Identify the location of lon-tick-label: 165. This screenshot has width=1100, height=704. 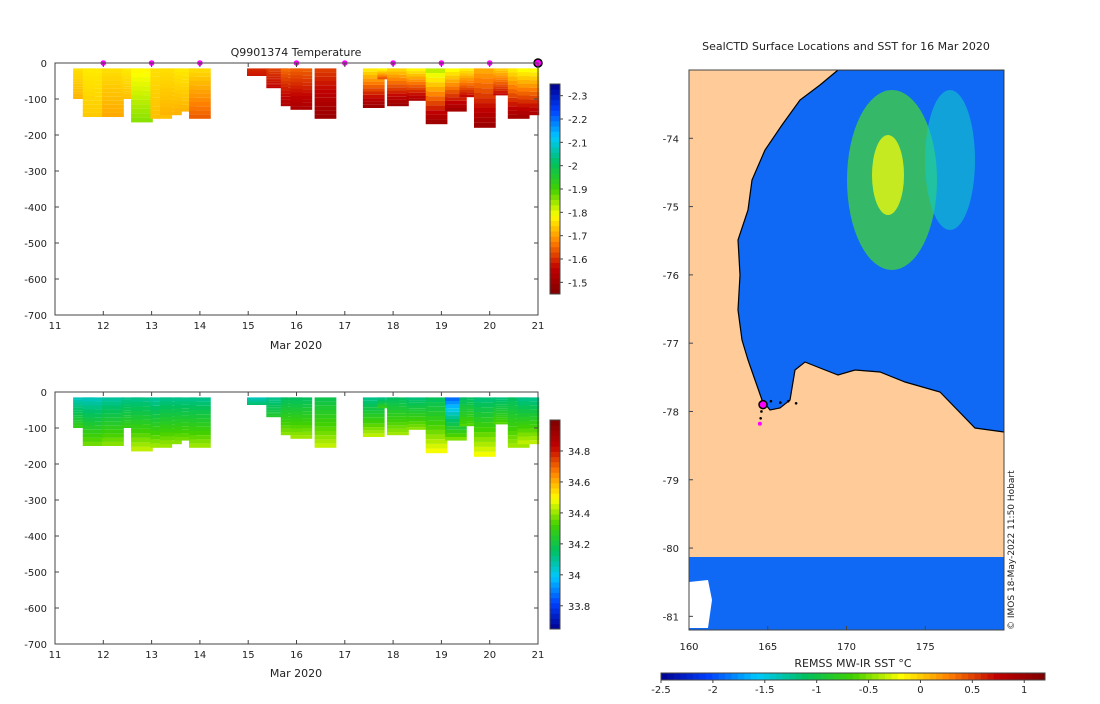
(767, 647).